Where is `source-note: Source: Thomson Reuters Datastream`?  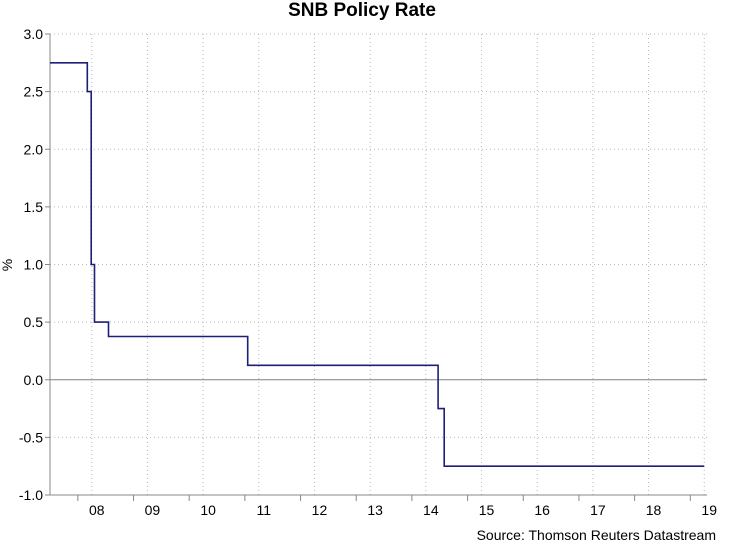 source-note: Source: Thomson Reuters Datastream is located at coordinates (596, 535).